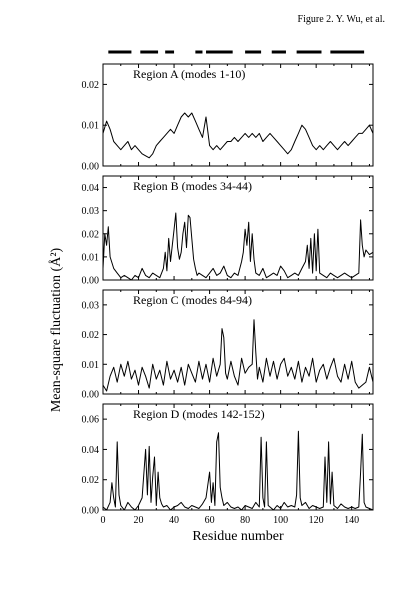  What do you see at coordinates (192, 300) in the screenshot?
I see `panel-title: Region C (modes 84-94)` at bounding box center [192, 300].